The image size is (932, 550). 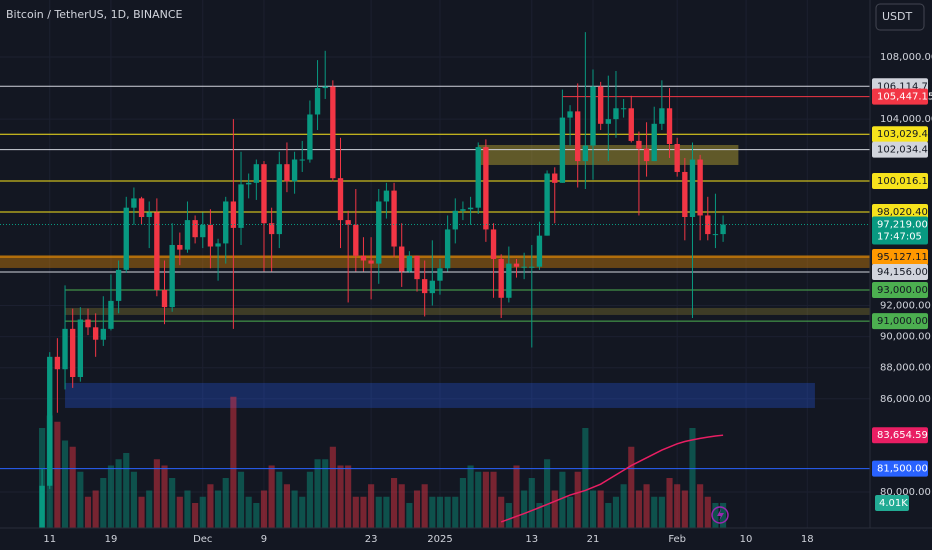 What do you see at coordinates (746, 539) in the screenshot?
I see `x-tick-label: 10` at bounding box center [746, 539].